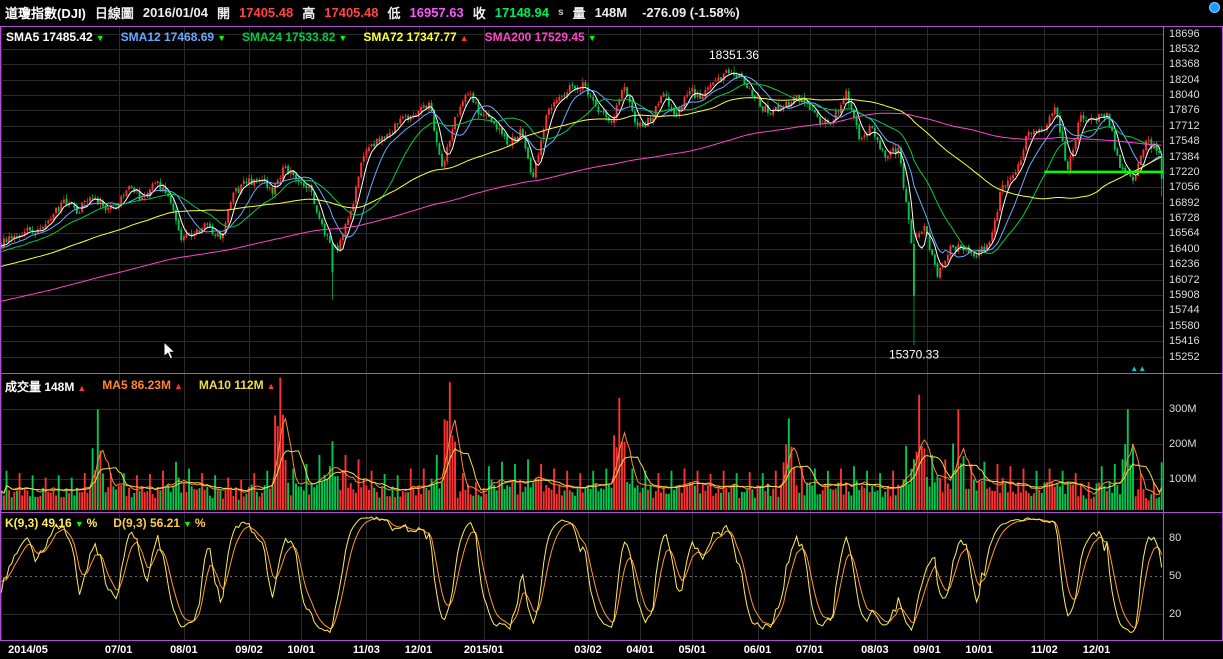 The width and height of the screenshot is (1223, 659). Describe the element at coordinates (45, 13) in the screenshot. I see `instrument-name: 道瓊指數(DJI)` at that location.